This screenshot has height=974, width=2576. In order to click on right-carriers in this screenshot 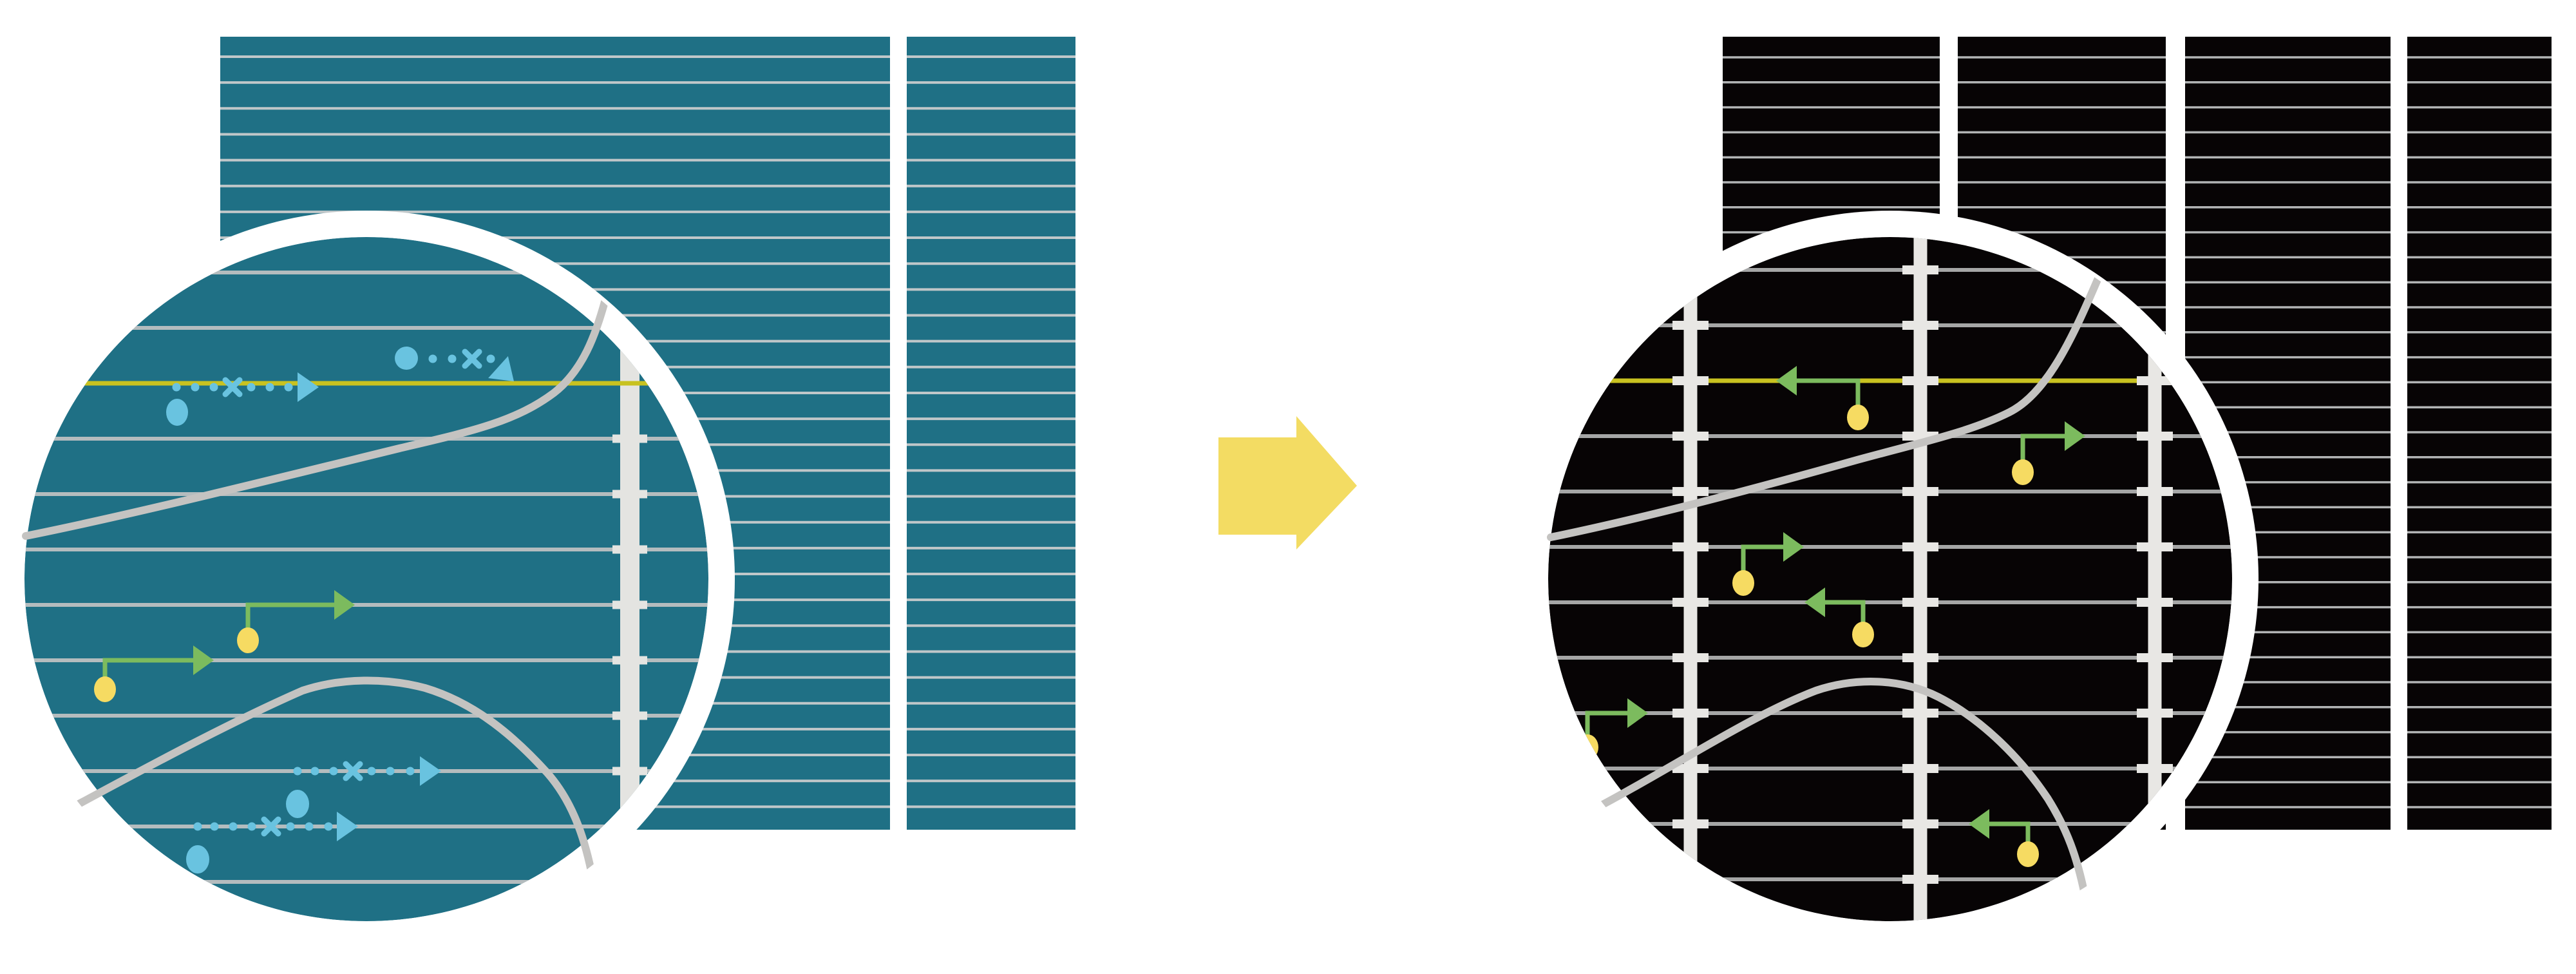, I will do `click(1831, 616)`.